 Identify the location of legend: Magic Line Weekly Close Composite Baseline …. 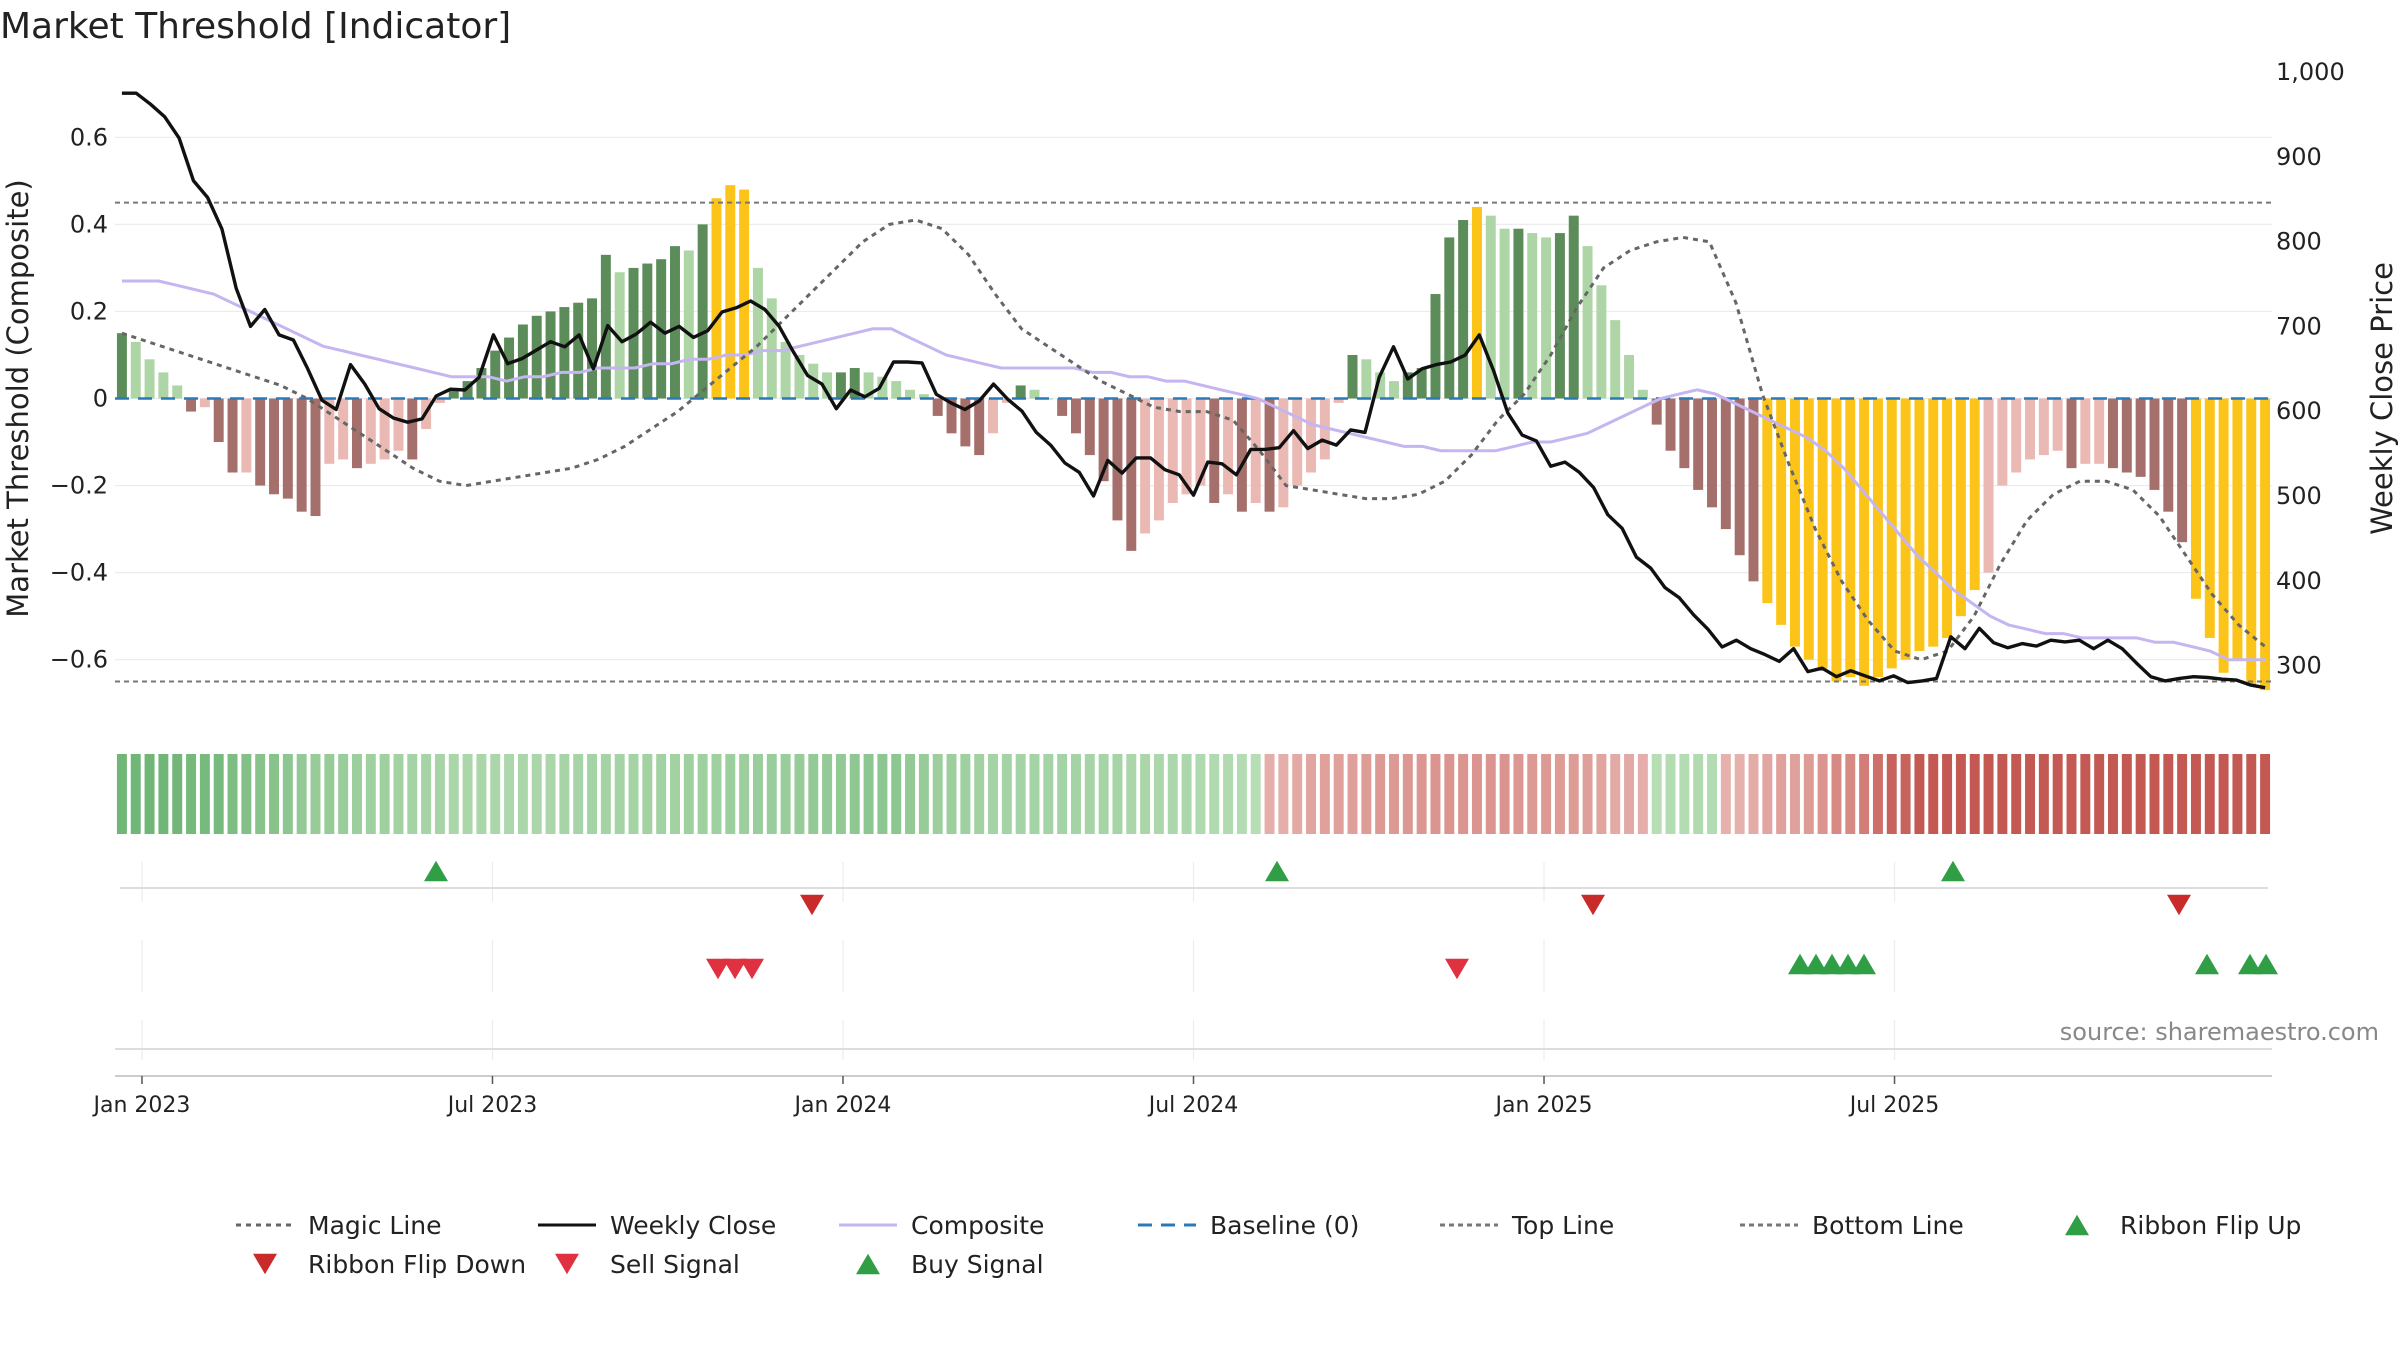
(1268, 1245).